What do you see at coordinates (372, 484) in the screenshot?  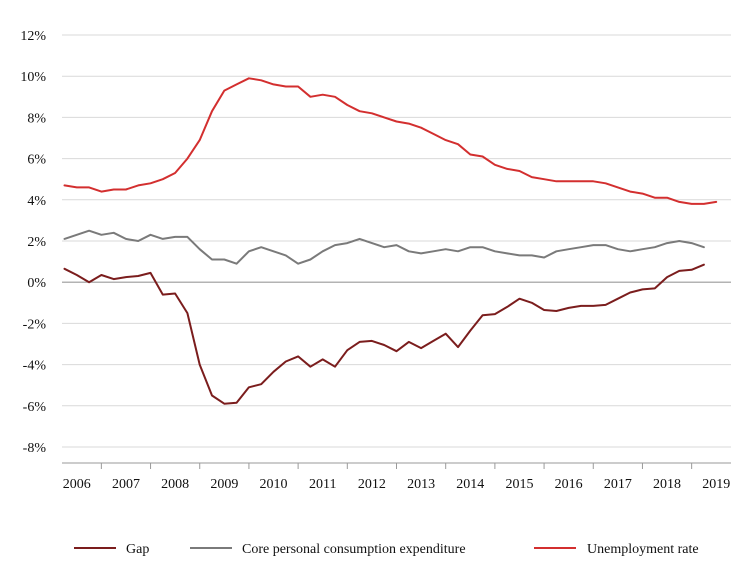 I see `x-tick-label: 2012` at bounding box center [372, 484].